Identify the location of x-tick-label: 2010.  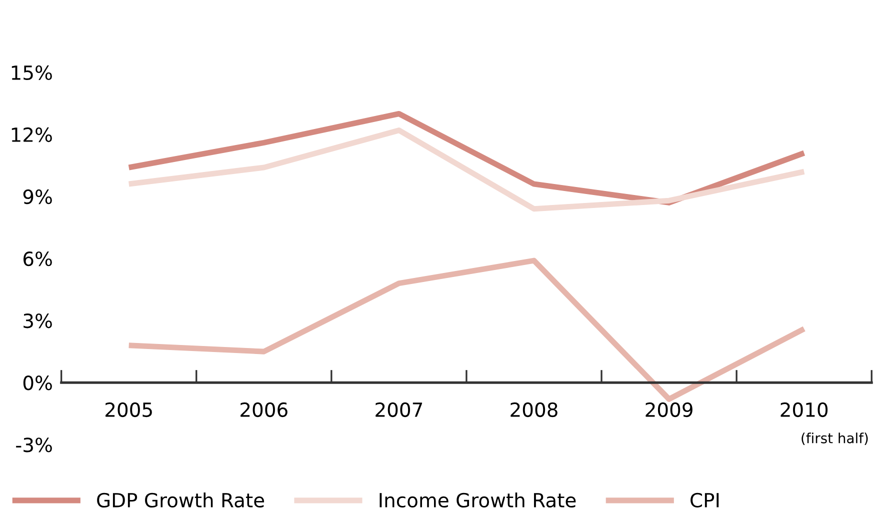
(804, 410).